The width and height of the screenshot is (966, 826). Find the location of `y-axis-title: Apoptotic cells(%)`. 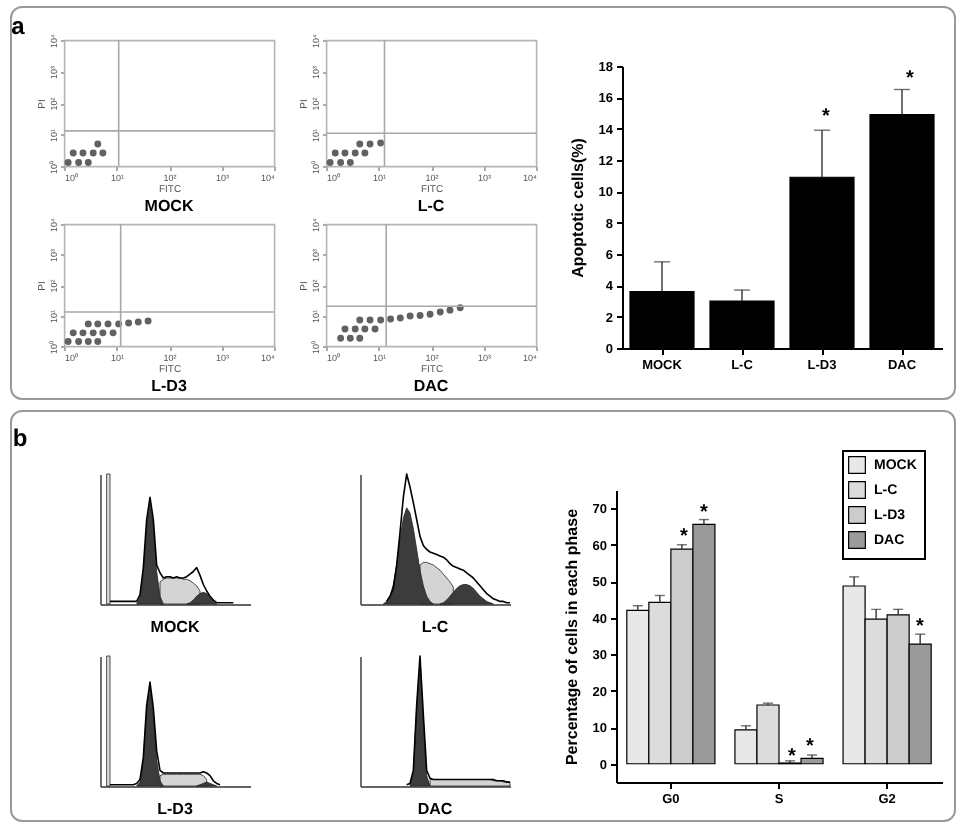

y-axis-title: Apoptotic cells(%) is located at coordinates (577, 207).